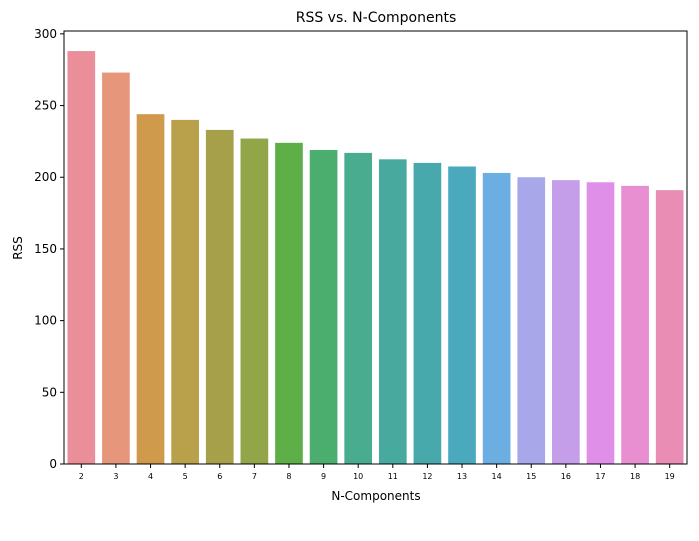  I want to click on x-tick-label-2: 2, so click(81, 476).